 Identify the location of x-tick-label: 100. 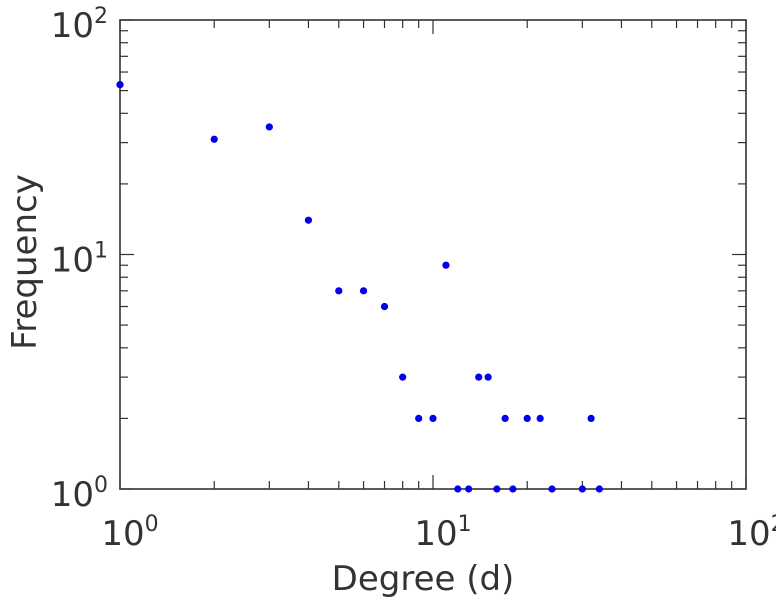
(129, 533).